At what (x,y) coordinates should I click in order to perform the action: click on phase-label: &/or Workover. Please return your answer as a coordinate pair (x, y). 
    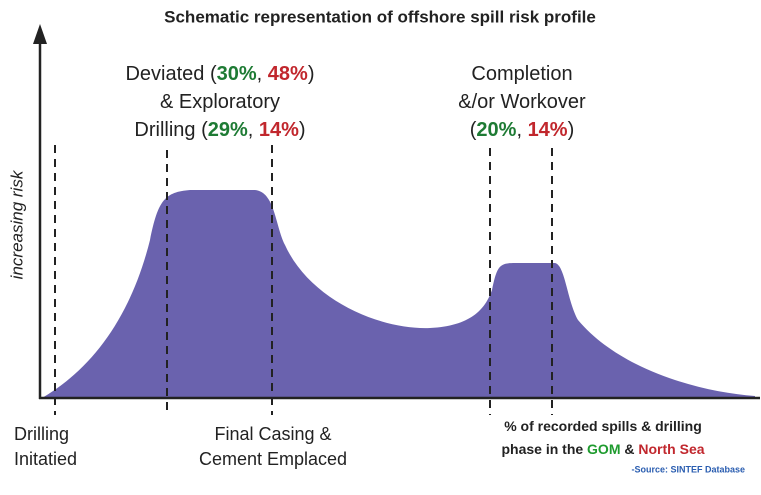
    Looking at the image, I should click on (522, 102).